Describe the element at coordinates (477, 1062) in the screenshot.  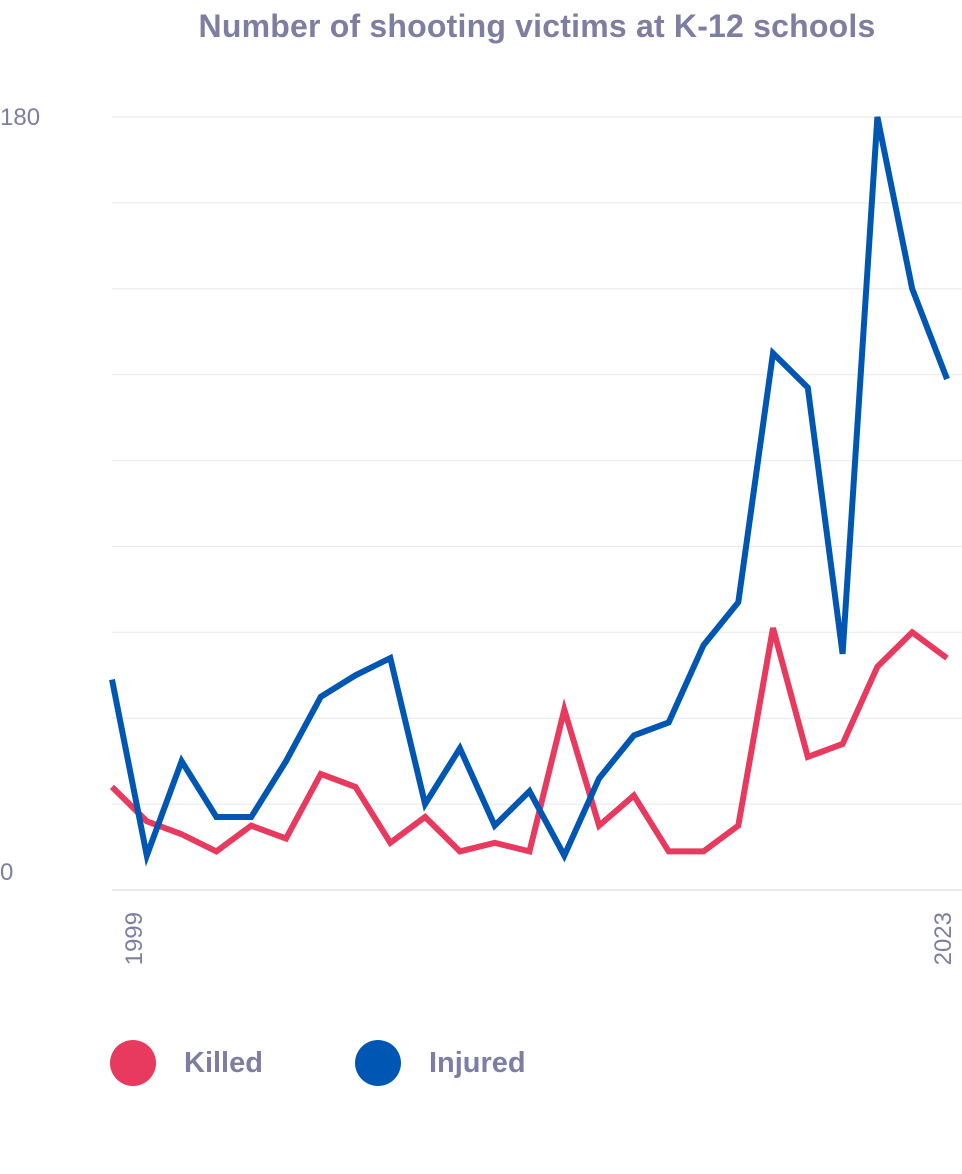
I see `legend-label-injured: Injured` at that location.